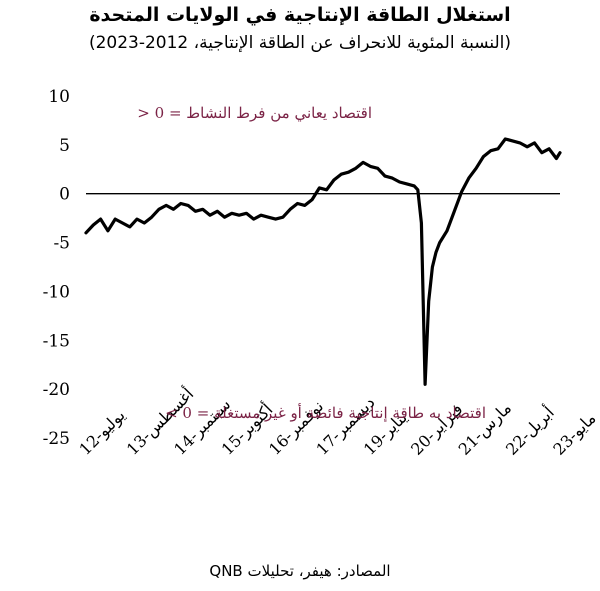 Image resolution: width=600 pixels, height=591 pixels. What do you see at coordinates (61, 244) in the screenshot?
I see `y-tick-label: -5` at bounding box center [61, 244].